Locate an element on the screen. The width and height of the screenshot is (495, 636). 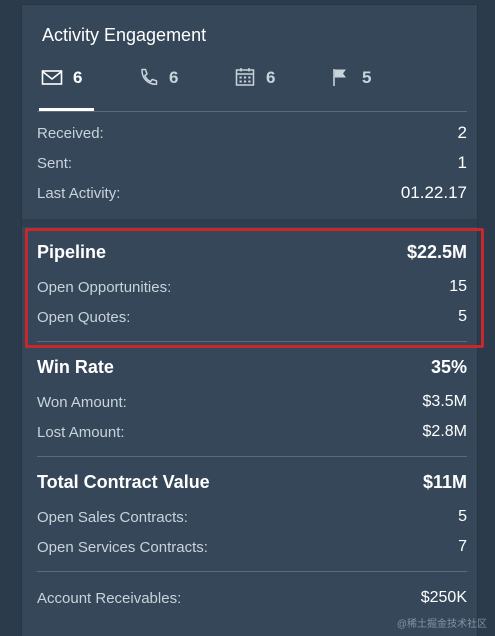
win-rate-value: 35% is located at coordinates (448, 367).